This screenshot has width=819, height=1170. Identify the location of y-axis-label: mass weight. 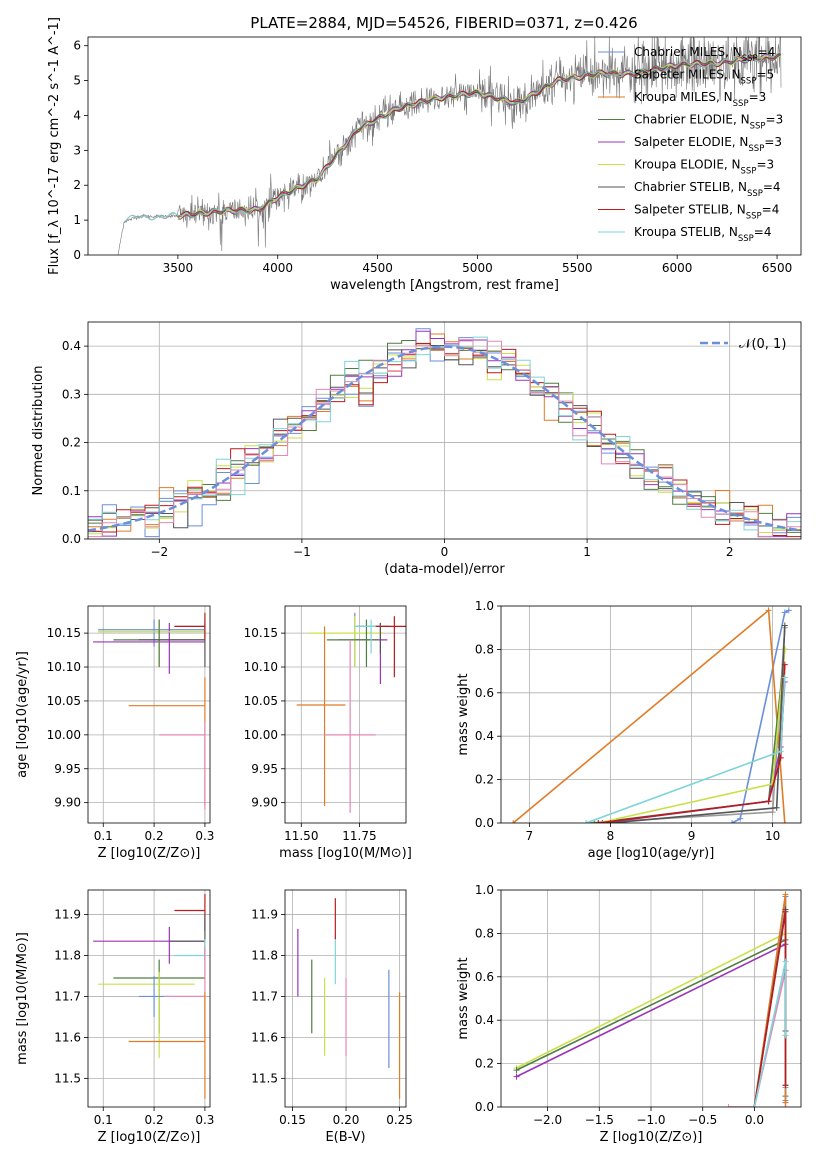
(463, 998).